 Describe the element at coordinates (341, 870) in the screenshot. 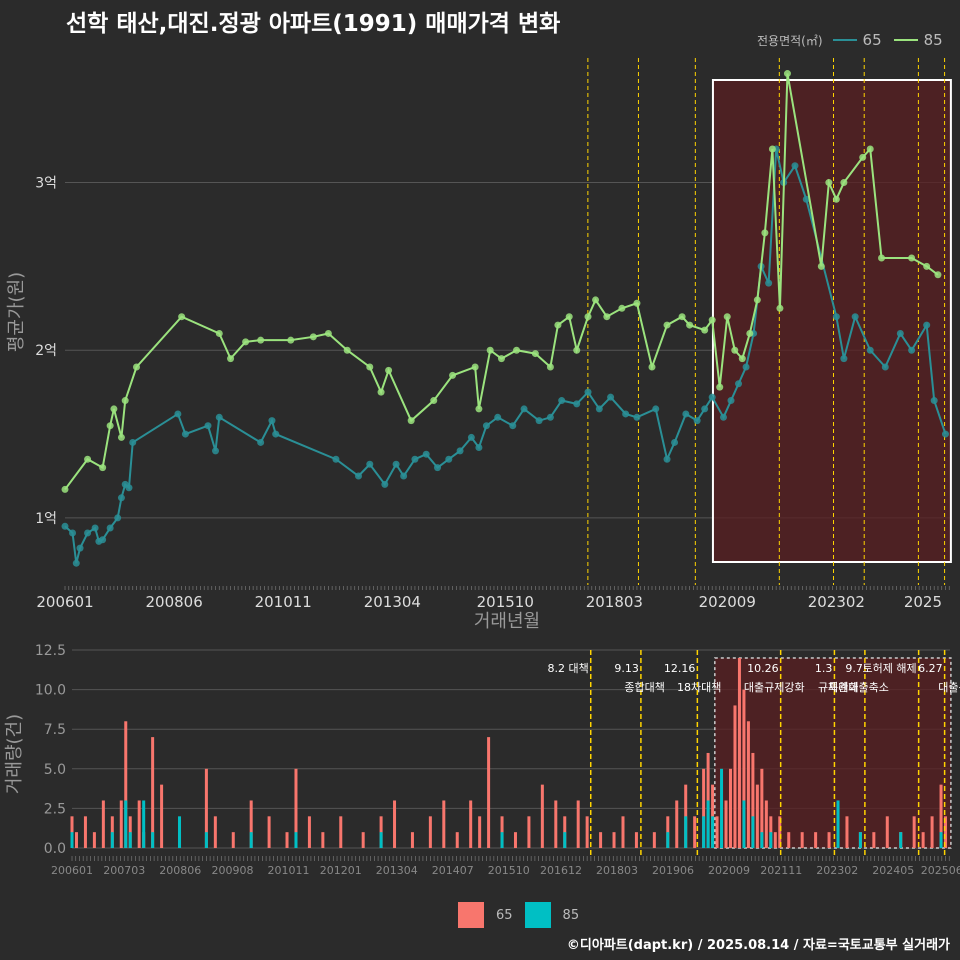

I see `x-tick-bottom-6: 201201` at that location.